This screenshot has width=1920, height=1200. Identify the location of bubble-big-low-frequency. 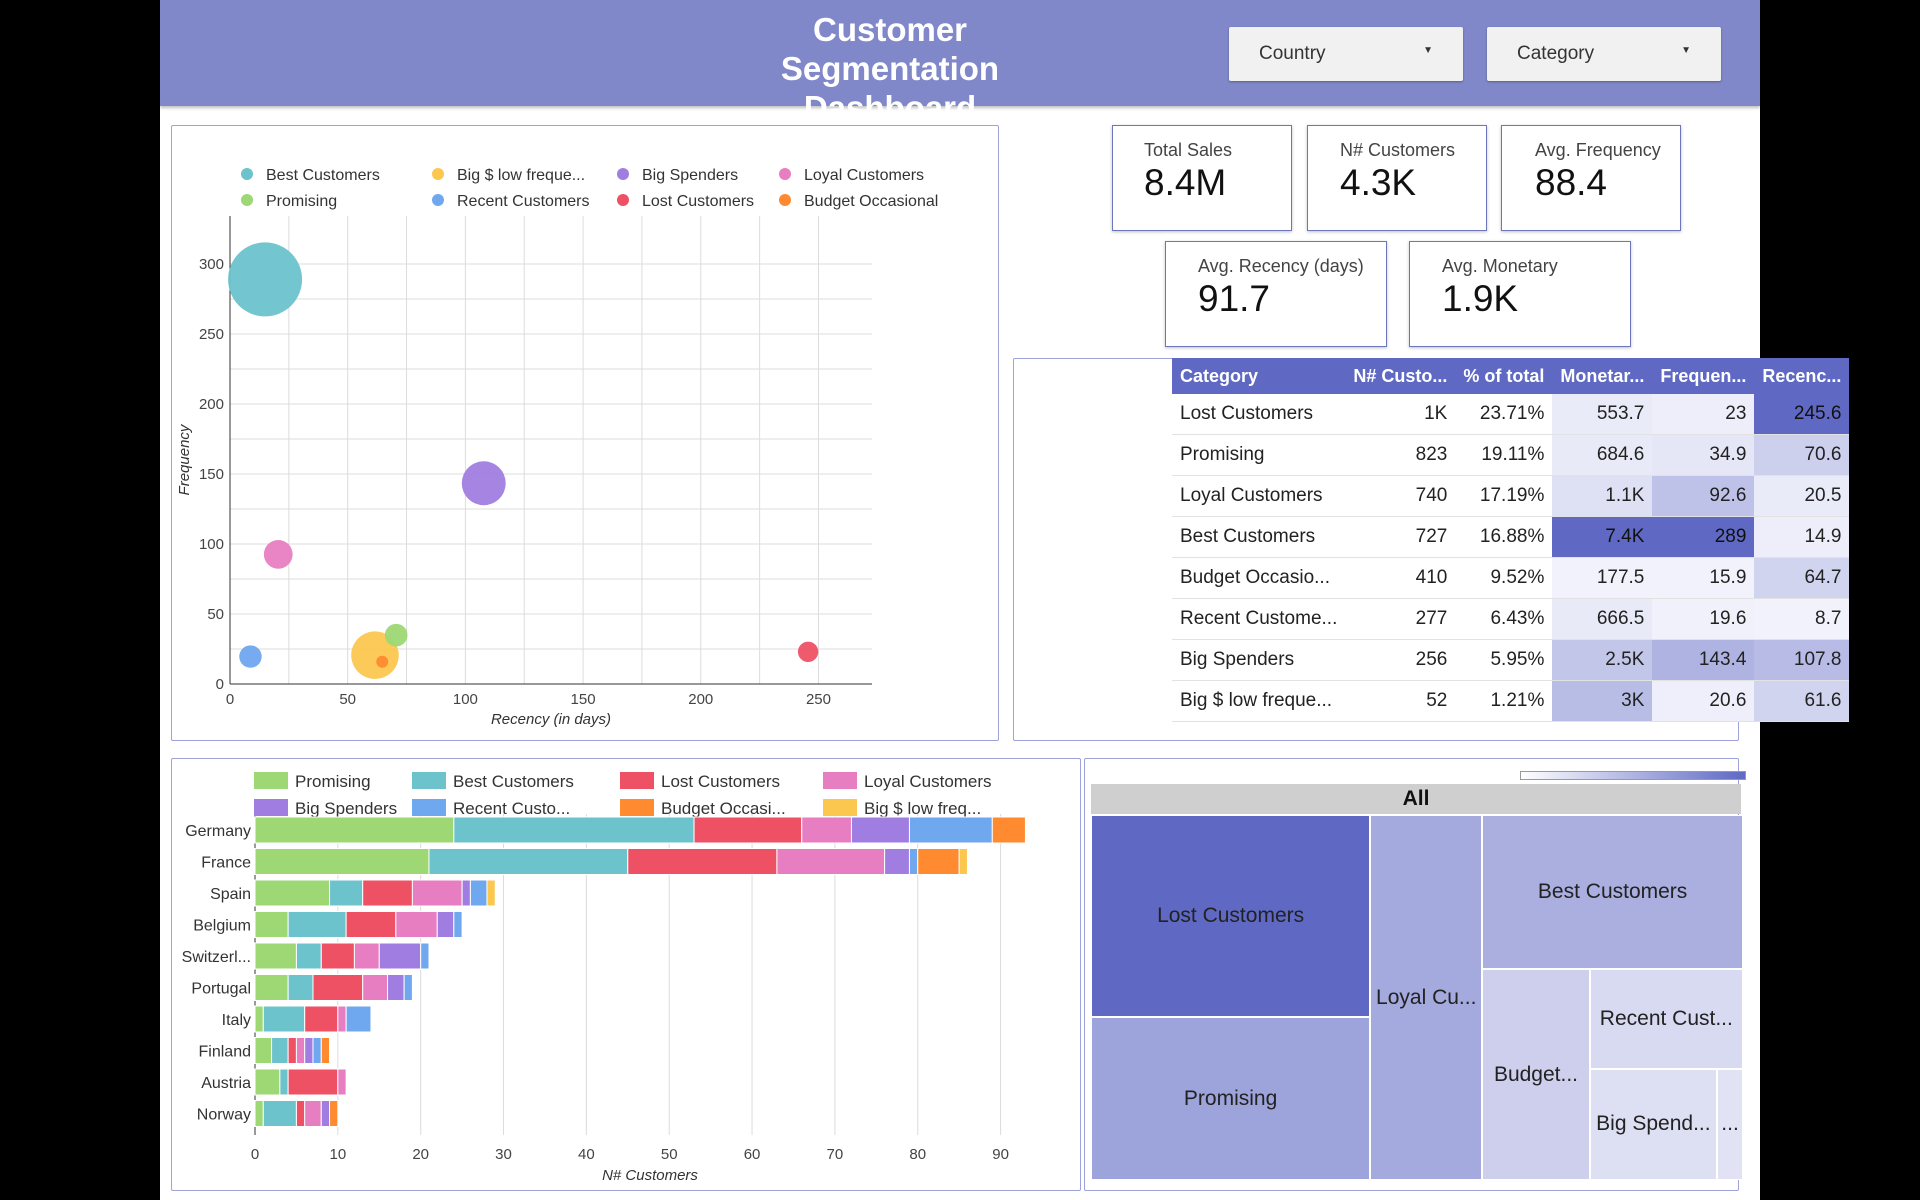
(375, 655).